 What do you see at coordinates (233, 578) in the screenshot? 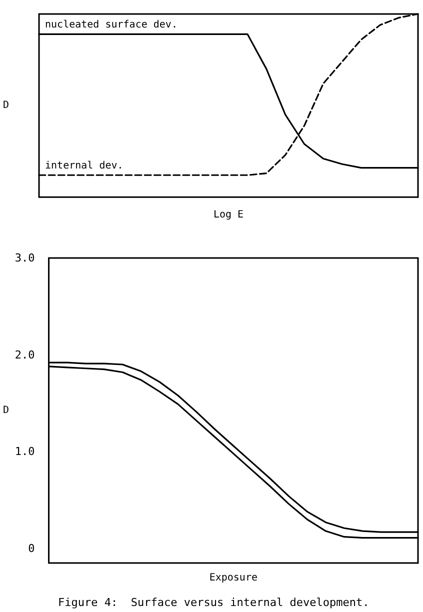
I see `x-axis-title: Exposure` at bounding box center [233, 578].